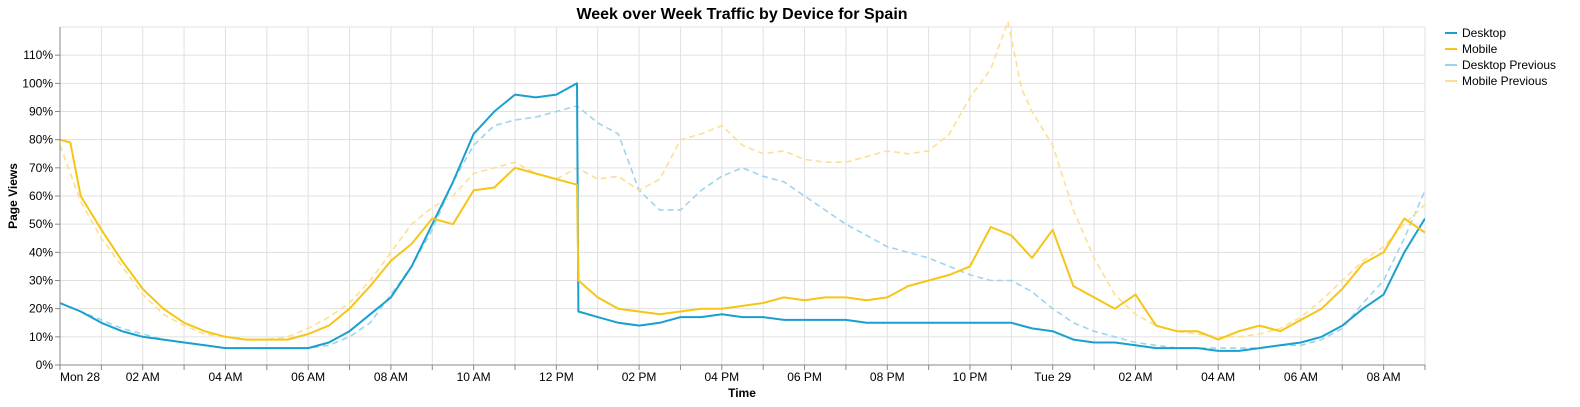  What do you see at coordinates (804, 377) in the screenshot?
I see `x-tick-label: 06 PM` at bounding box center [804, 377].